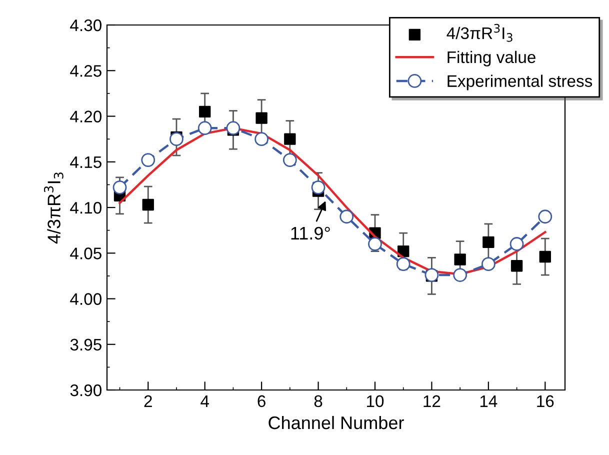 Image resolution: width=609 pixels, height=455 pixels. Describe the element at coordinates (489, 401) in the screenshot. I see `x-tick-label: 14` at that location.